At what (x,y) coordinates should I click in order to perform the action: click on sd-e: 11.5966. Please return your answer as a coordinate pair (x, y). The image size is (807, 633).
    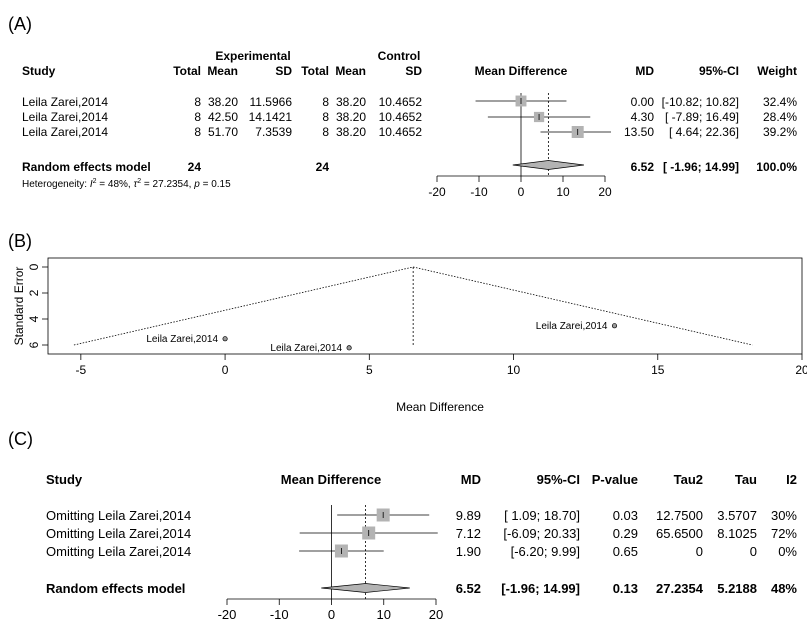
    Looking at the image, I should click on (271, 102).